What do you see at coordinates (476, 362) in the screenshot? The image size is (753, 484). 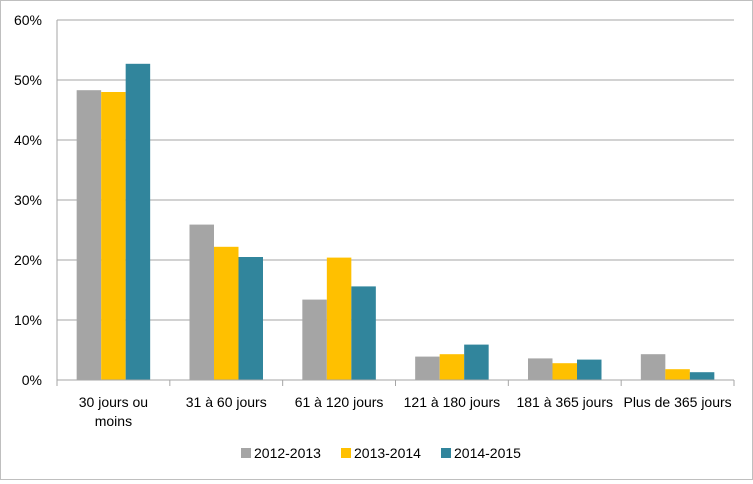 I see `bar-2014-2015-cat3` at bounding box center [476, 362].